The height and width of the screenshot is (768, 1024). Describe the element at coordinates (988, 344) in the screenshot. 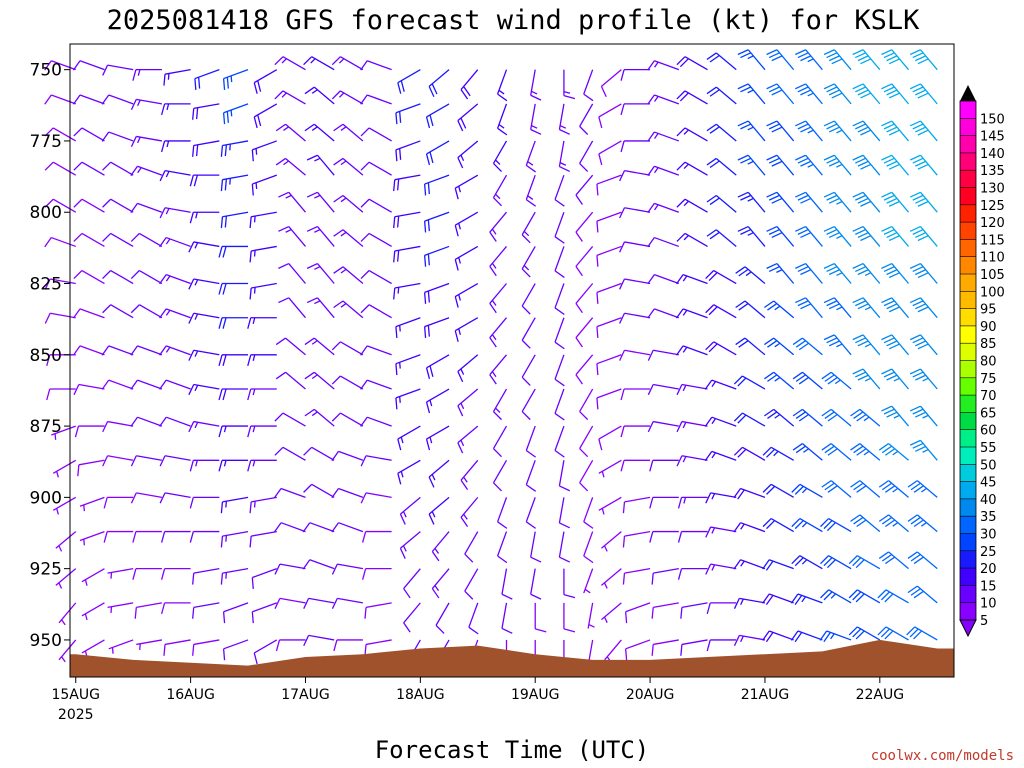

I see `colorbar-label: 85` at that location.